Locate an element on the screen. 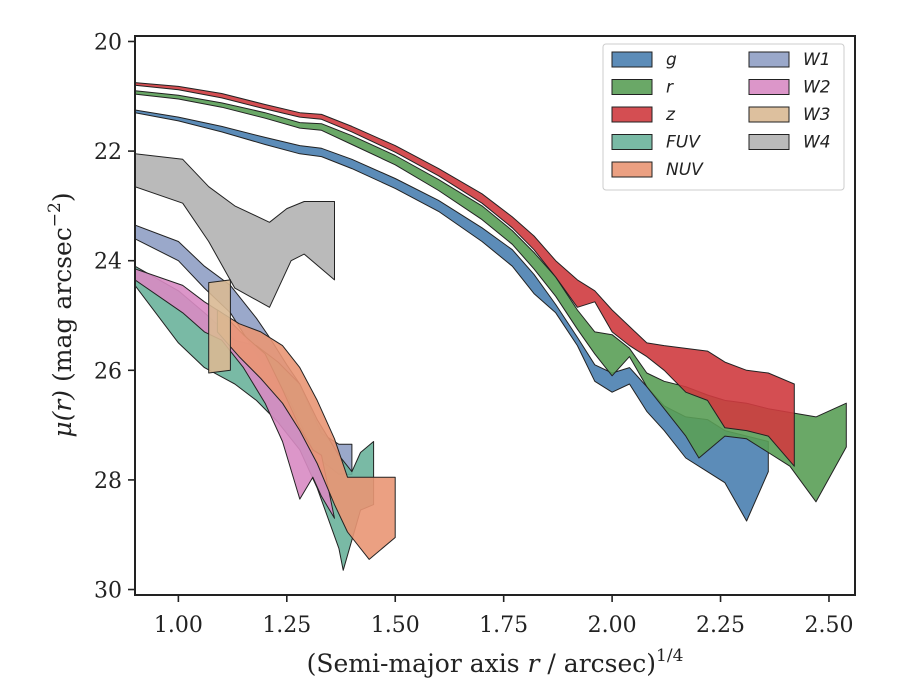  y-tick-label: 26 is located at coordinates (108, 371).